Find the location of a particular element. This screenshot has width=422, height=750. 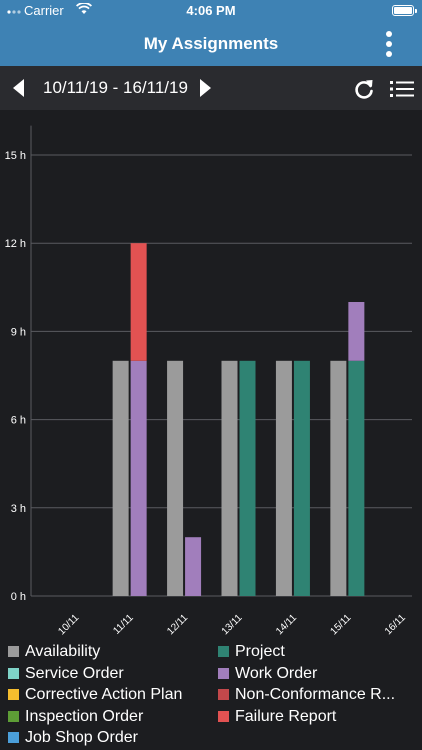

navigation-bar: My Assignments is located at coordinates (211, 44).